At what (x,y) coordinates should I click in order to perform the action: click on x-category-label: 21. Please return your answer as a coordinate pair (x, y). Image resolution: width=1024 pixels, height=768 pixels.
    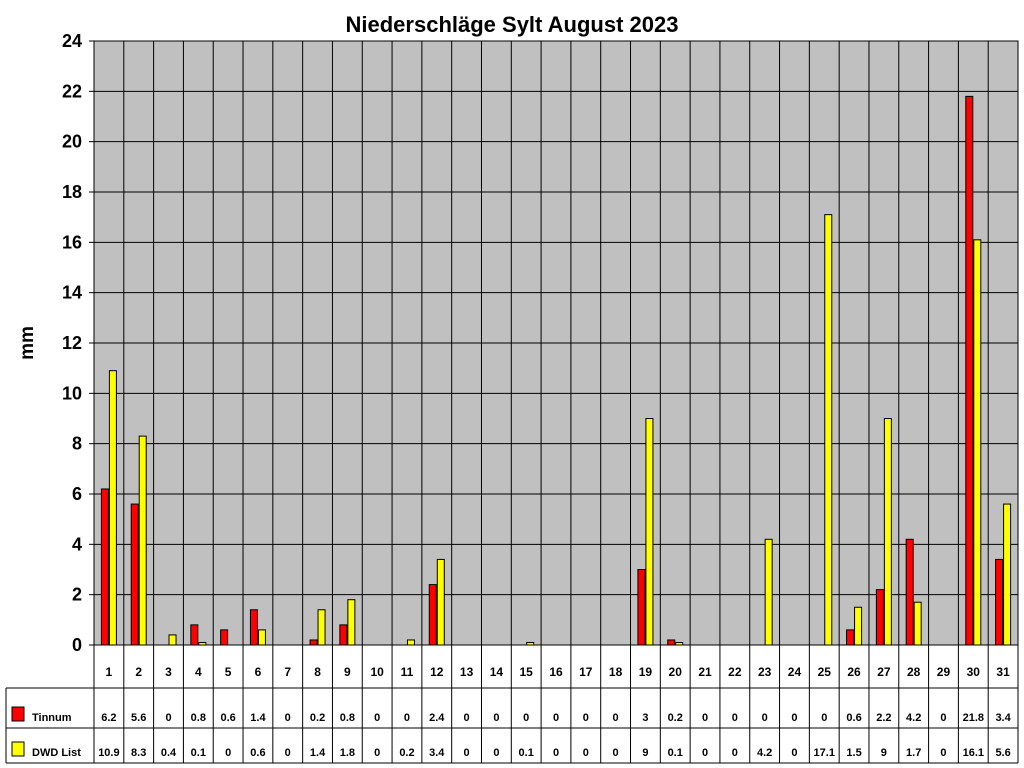
    Looking at the image, I should click on (705, 672).